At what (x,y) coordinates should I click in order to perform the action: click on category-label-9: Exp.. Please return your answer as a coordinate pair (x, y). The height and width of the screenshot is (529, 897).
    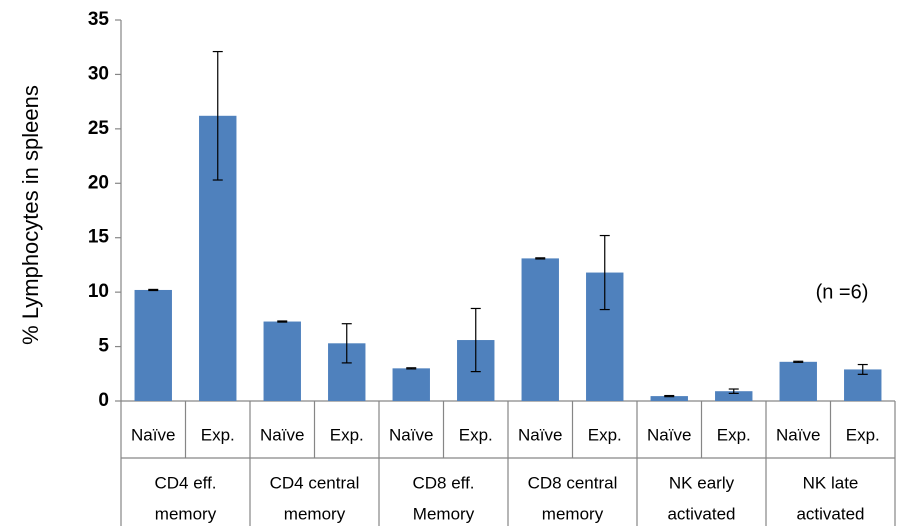
    Looking at the image, I should click on (734, 434).